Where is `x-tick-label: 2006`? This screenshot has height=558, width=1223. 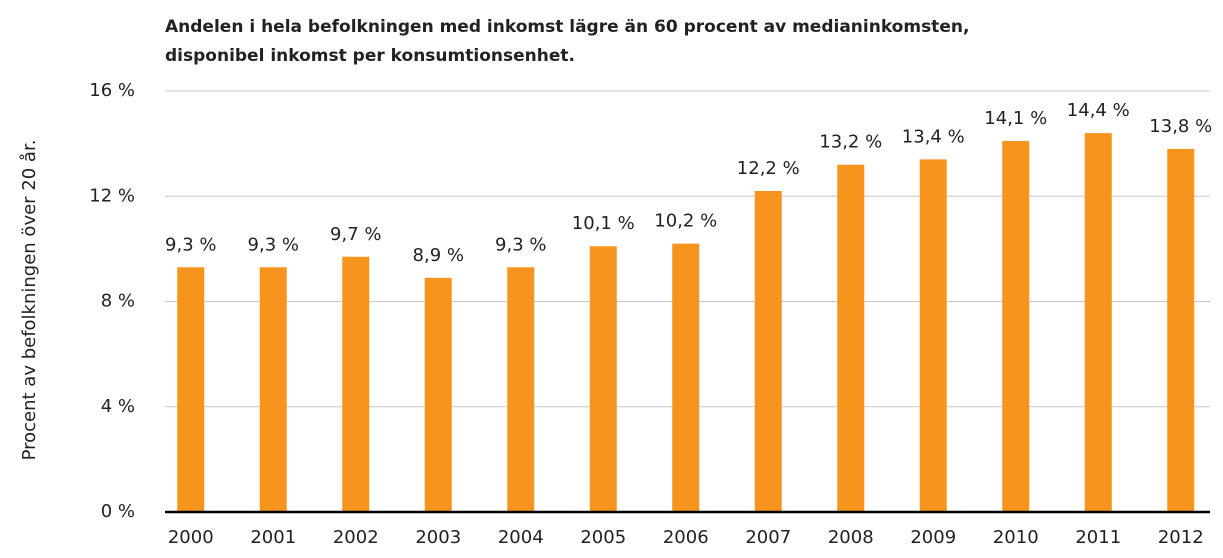 x-tick-label: 2006 is located at coordinates (686, 537).